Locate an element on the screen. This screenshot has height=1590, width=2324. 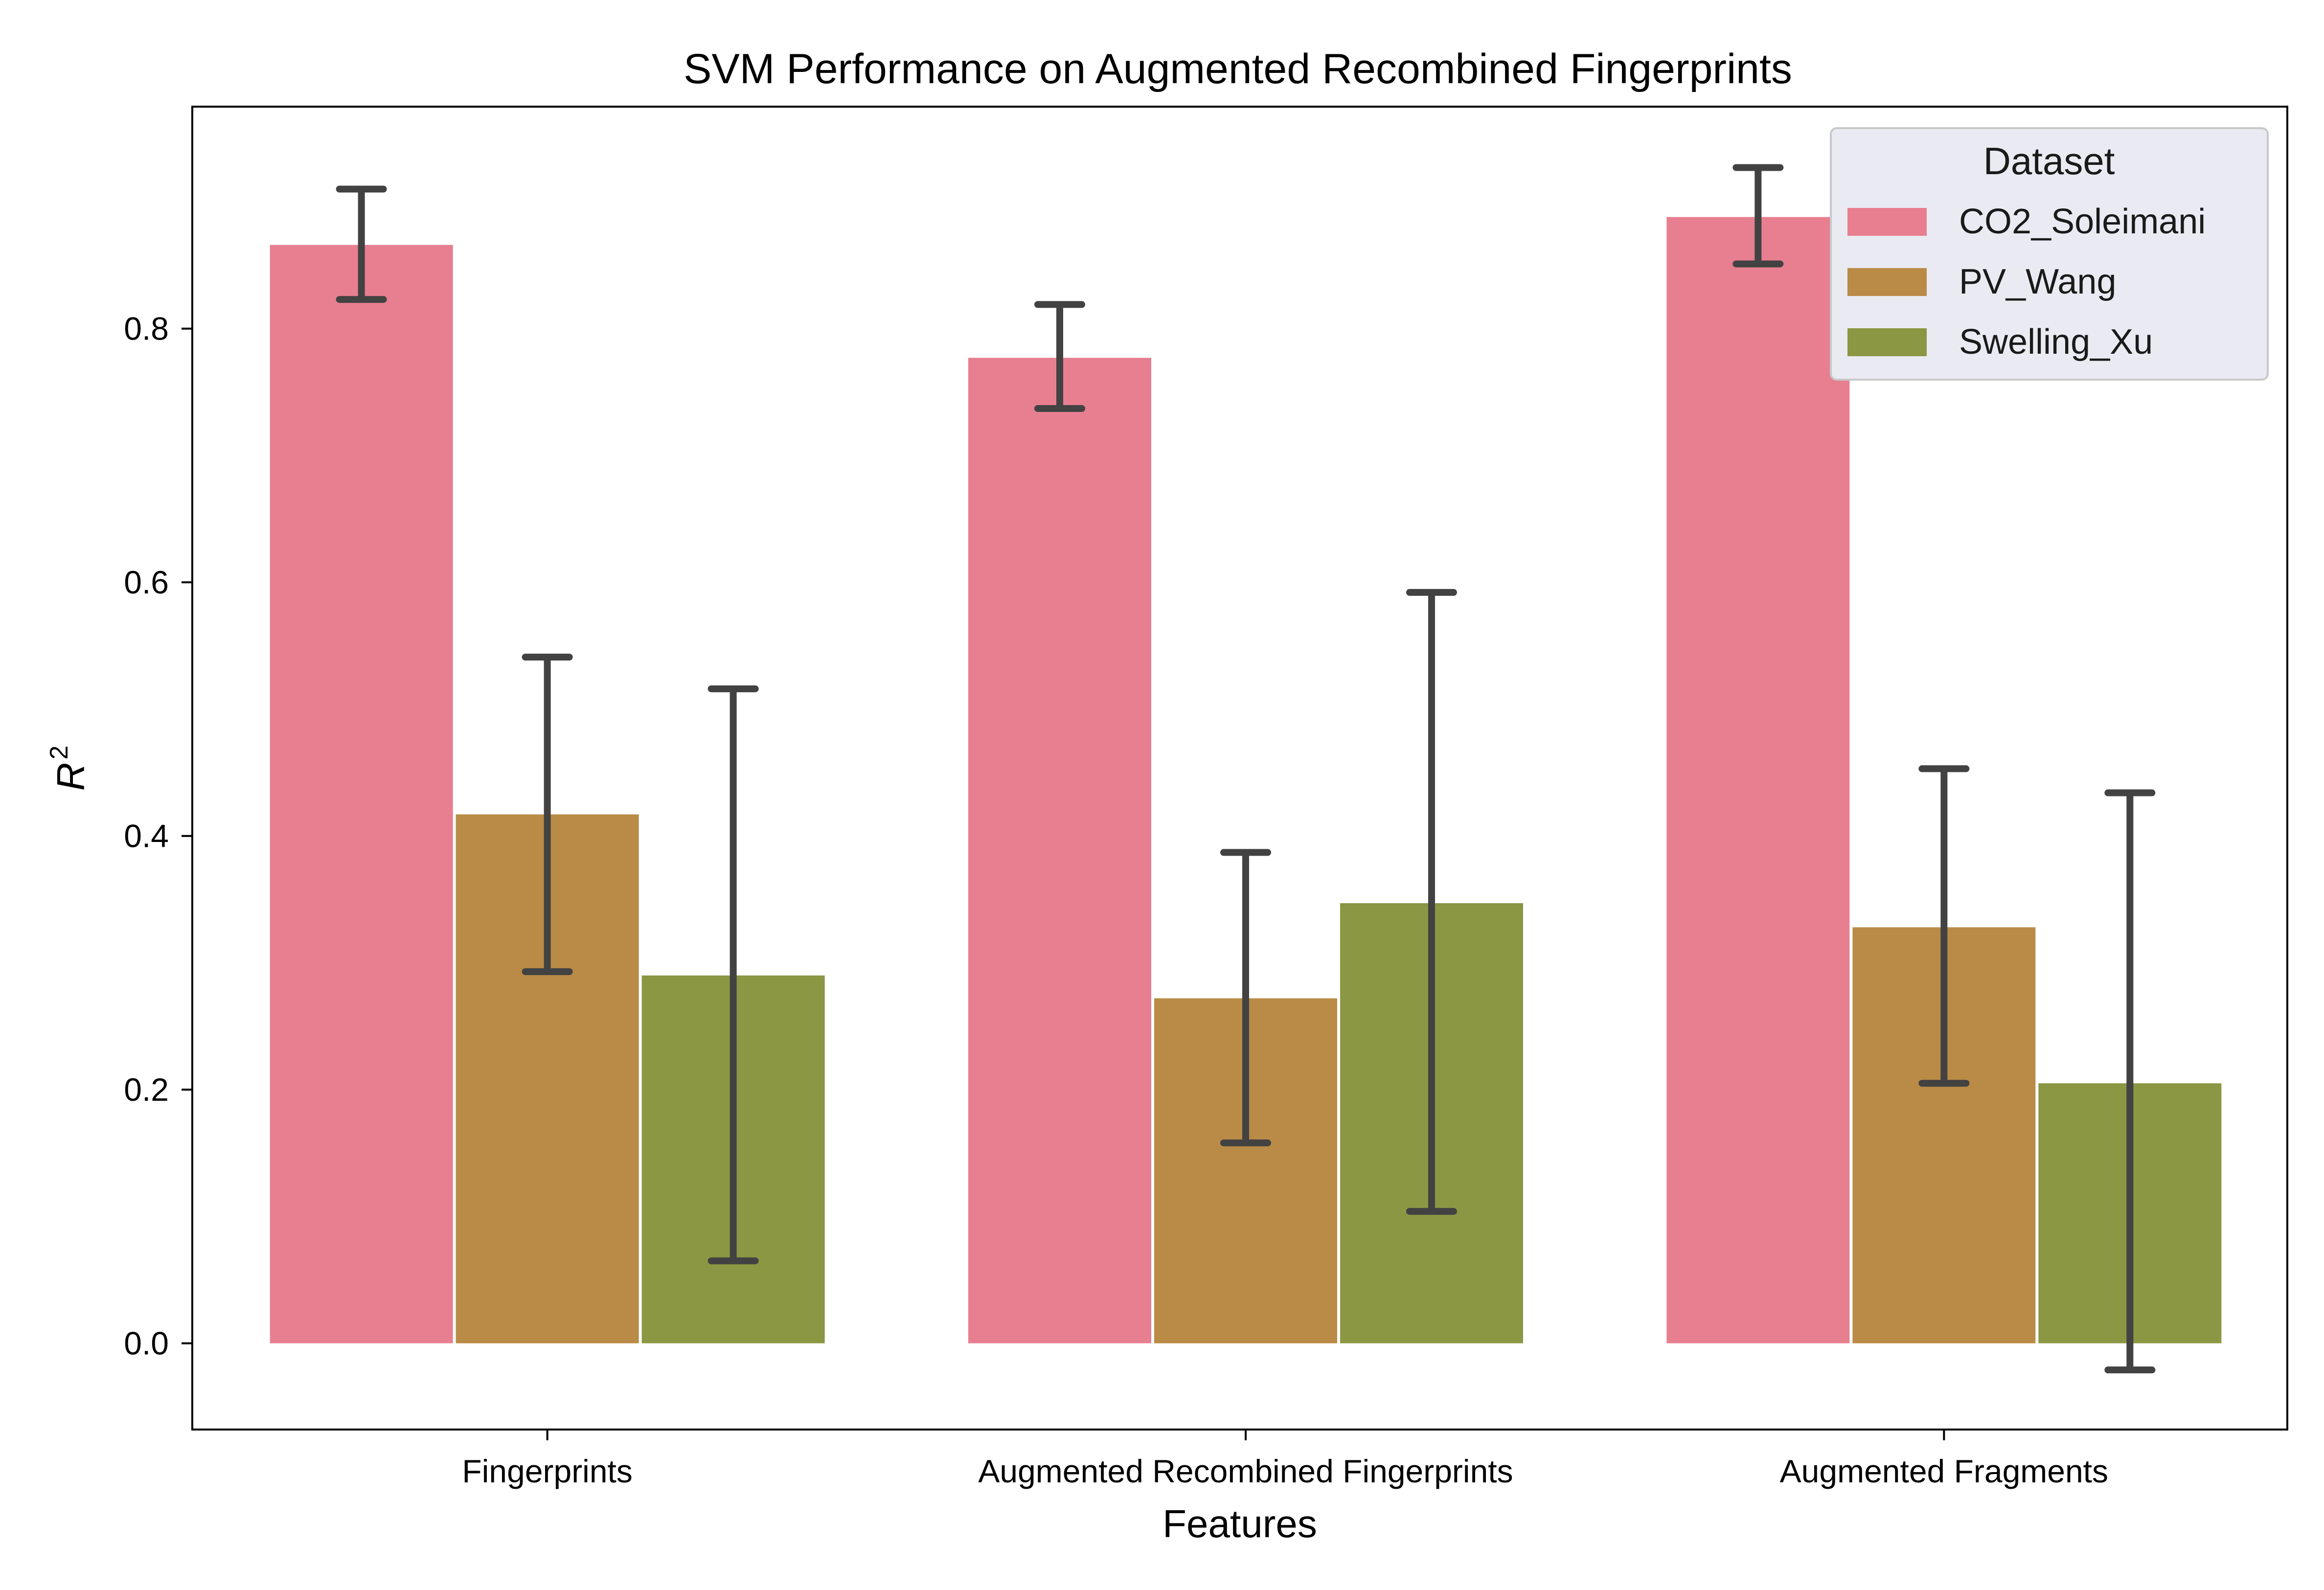
legend-label-CO2_Soleimani: CO2_Soleimani is located at coordinates (2082, 222).